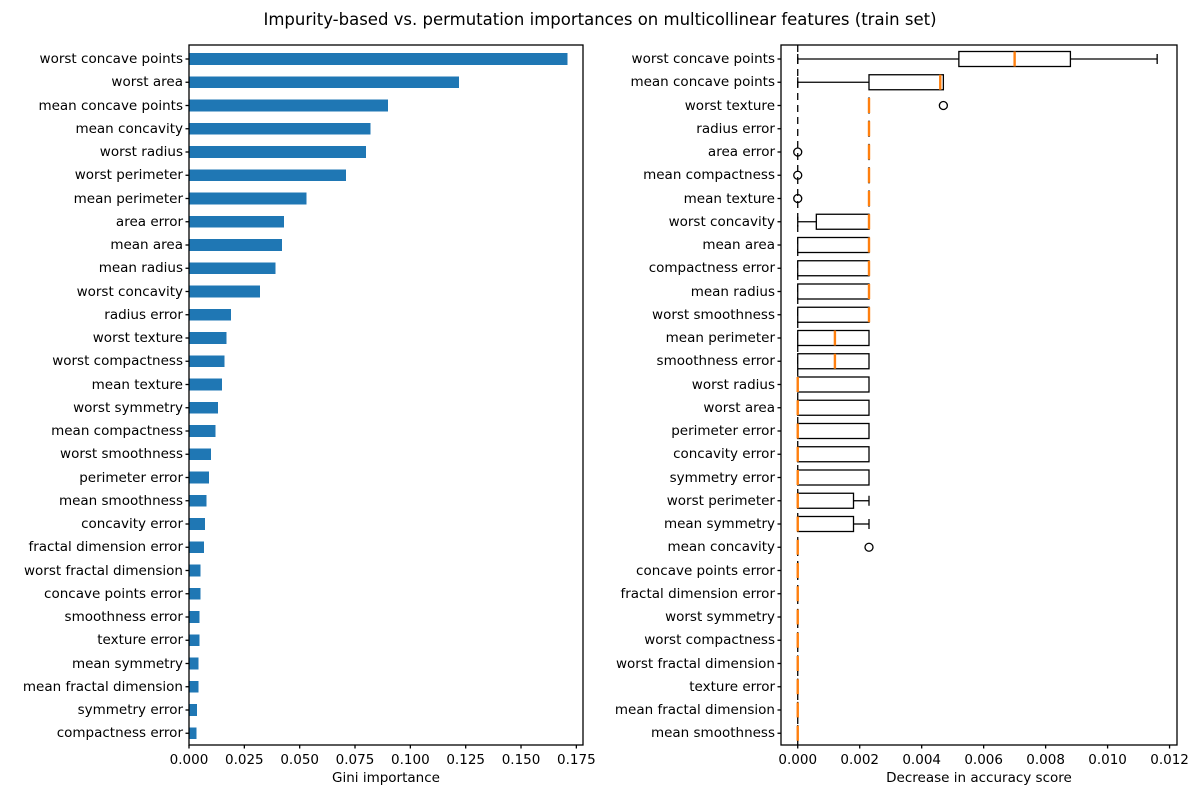  I want to click on bar-perimeter-error, so click(199, 477).